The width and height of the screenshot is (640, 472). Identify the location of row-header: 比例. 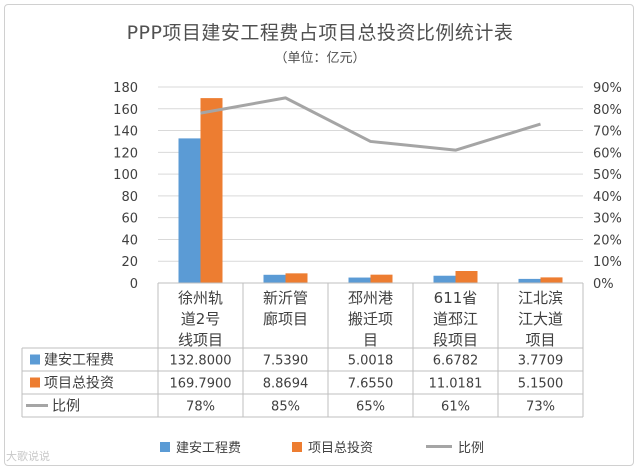
(66, 407).